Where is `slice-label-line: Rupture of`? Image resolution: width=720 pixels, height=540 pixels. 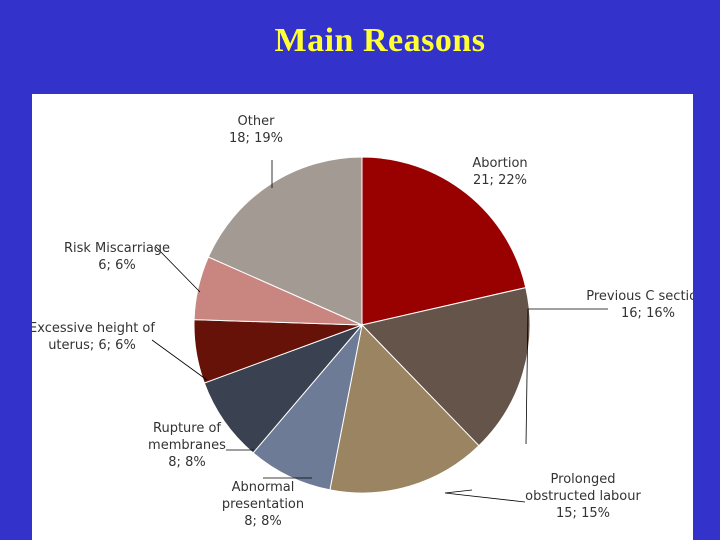 slice-label-line: Rupture of is located at coordinates (187, 428).